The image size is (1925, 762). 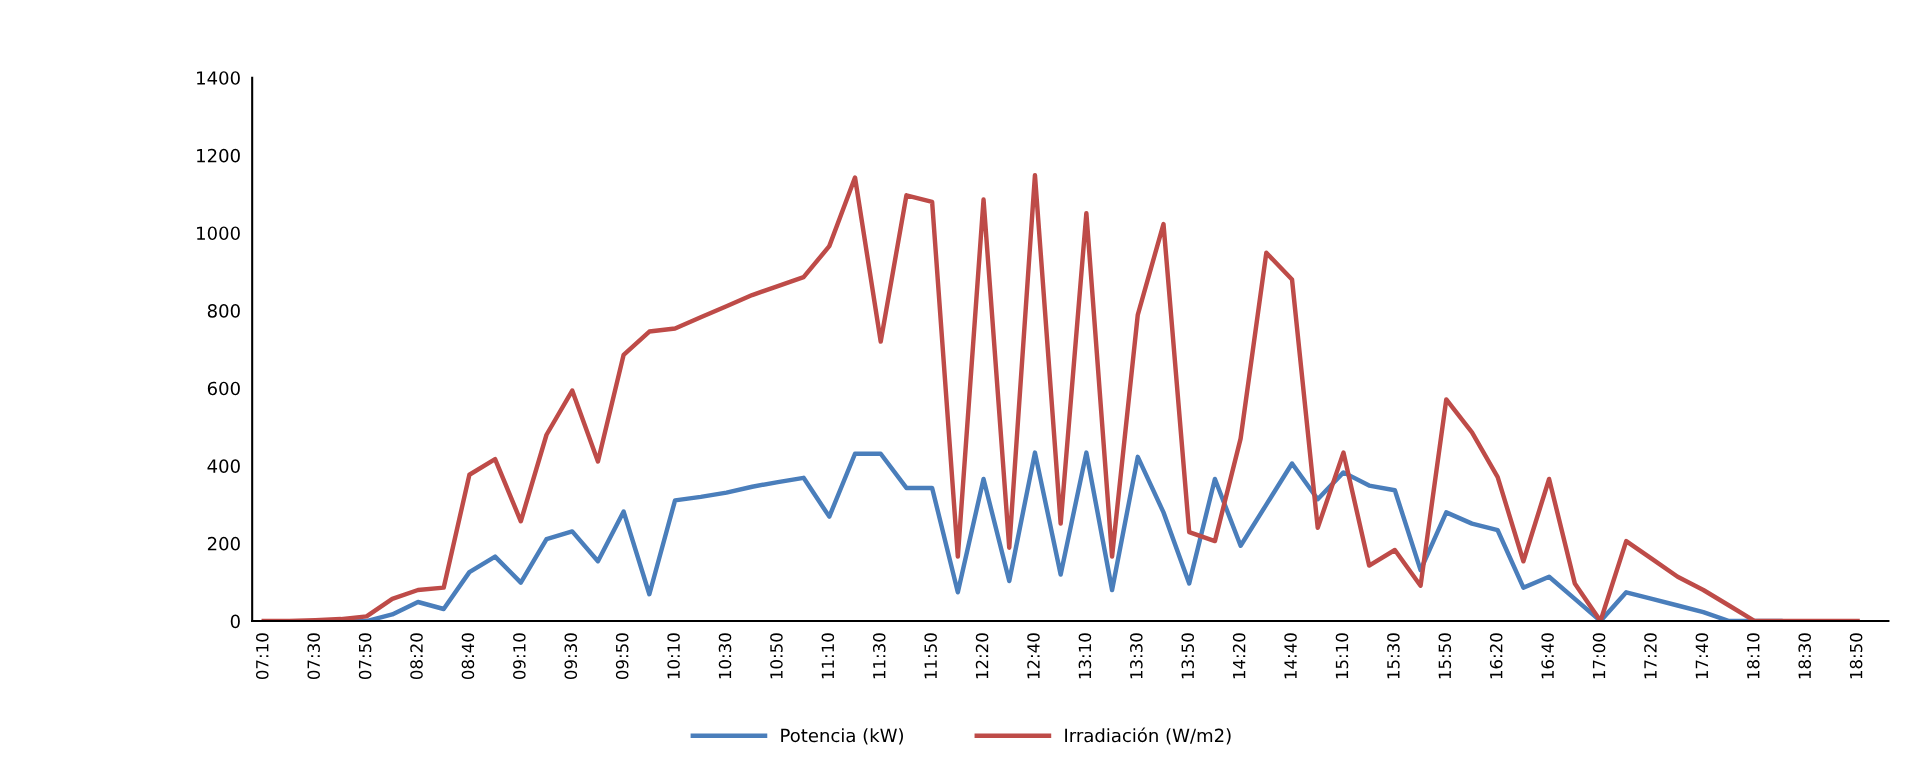 I want to click on x-tick-label: 17:00, so click(x=1599, y=656).